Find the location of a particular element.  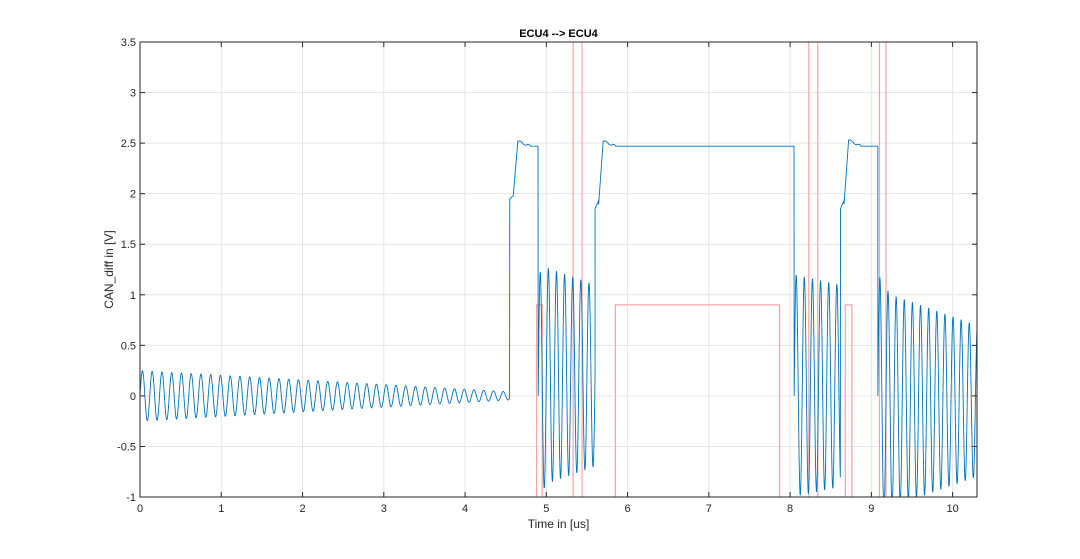

x-tick-label: 5 is located at coordinates (546, 509).